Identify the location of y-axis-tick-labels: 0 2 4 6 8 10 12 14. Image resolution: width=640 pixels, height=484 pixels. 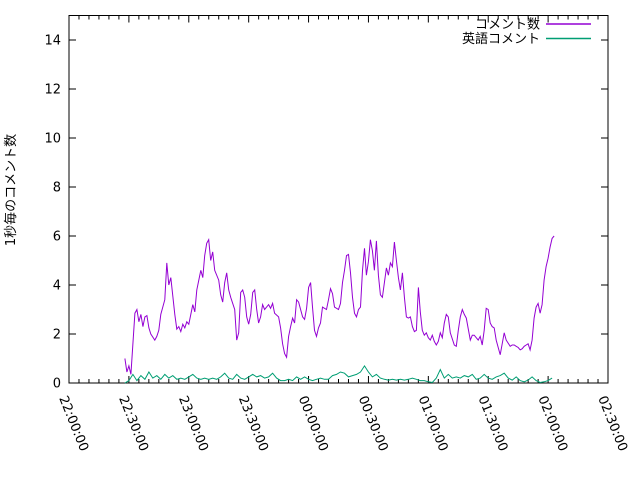
(52, 213).